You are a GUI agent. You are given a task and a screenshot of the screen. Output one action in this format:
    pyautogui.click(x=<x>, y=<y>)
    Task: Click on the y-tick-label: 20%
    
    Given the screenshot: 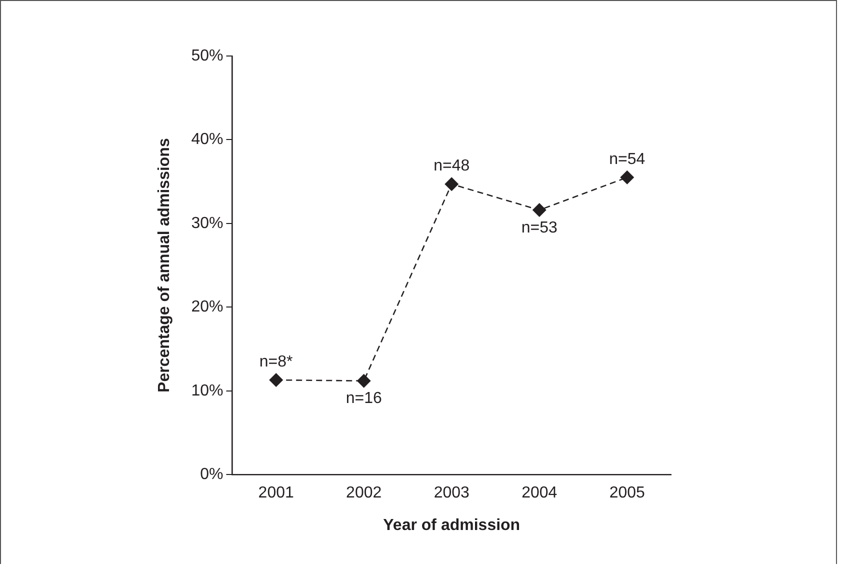 What is the action you would take?
    pyautogui.click(x=207, y=307)
    